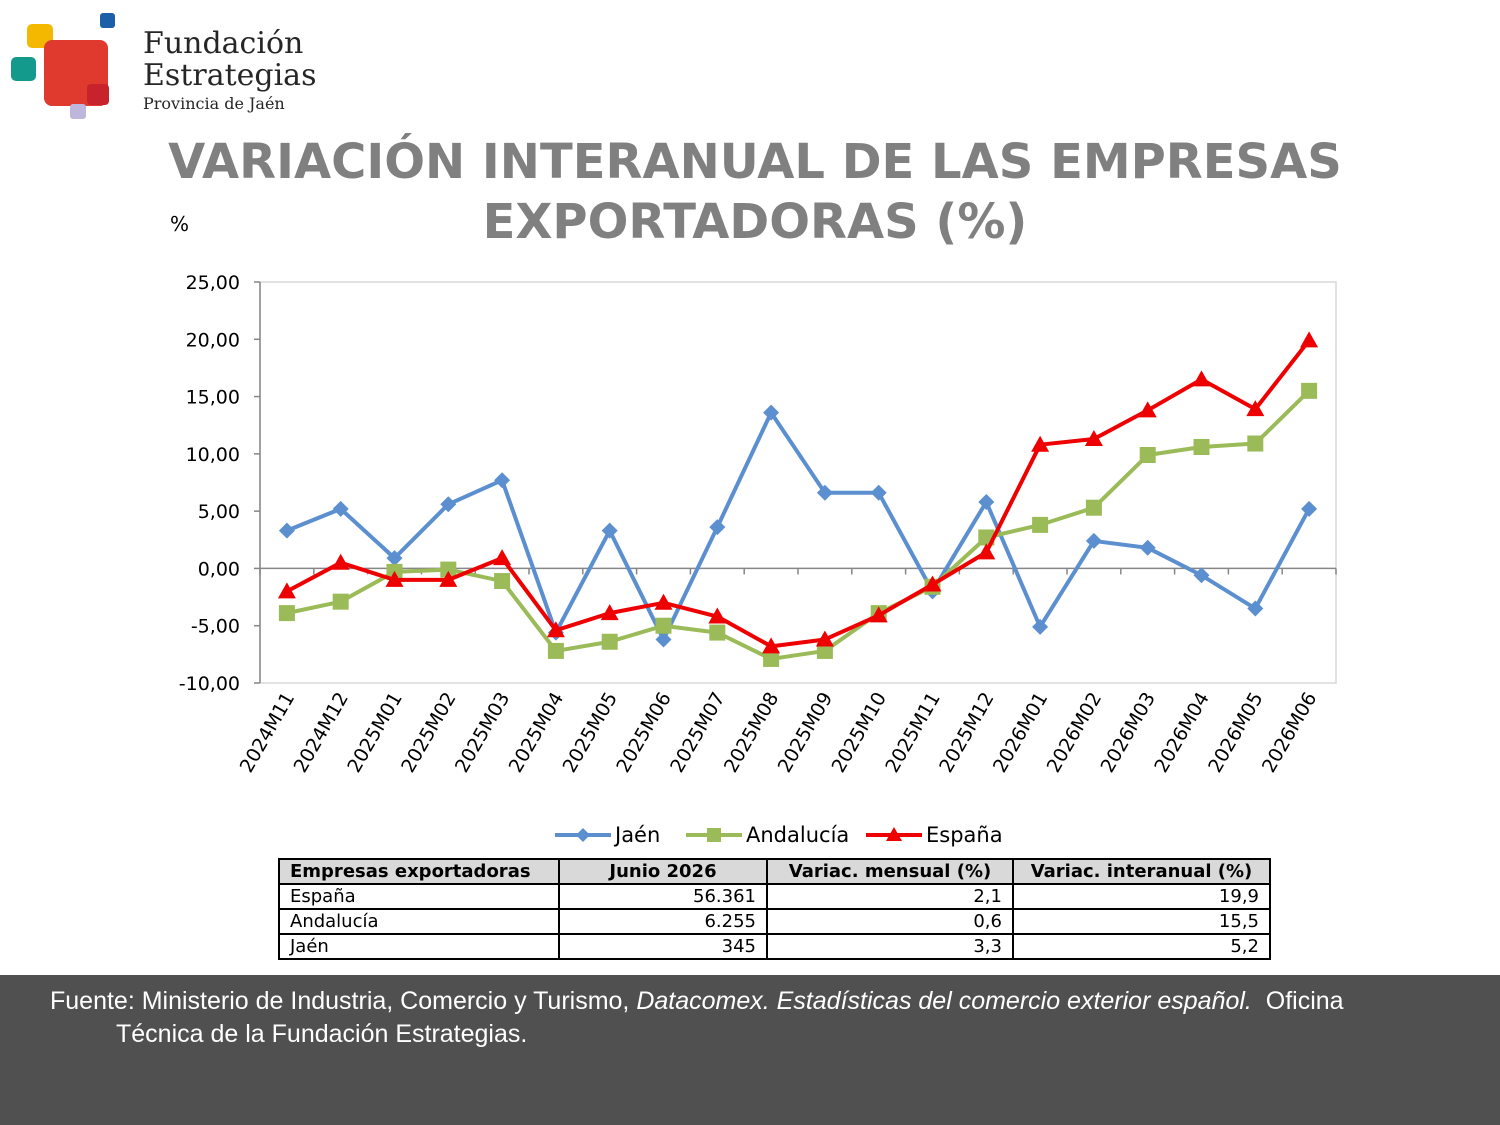 The image size is (1500, 1125). What do you see at coordinates (419, 946) in the screenshot?
I see `cell-region: Jaén` at bounding box center [419, 946].